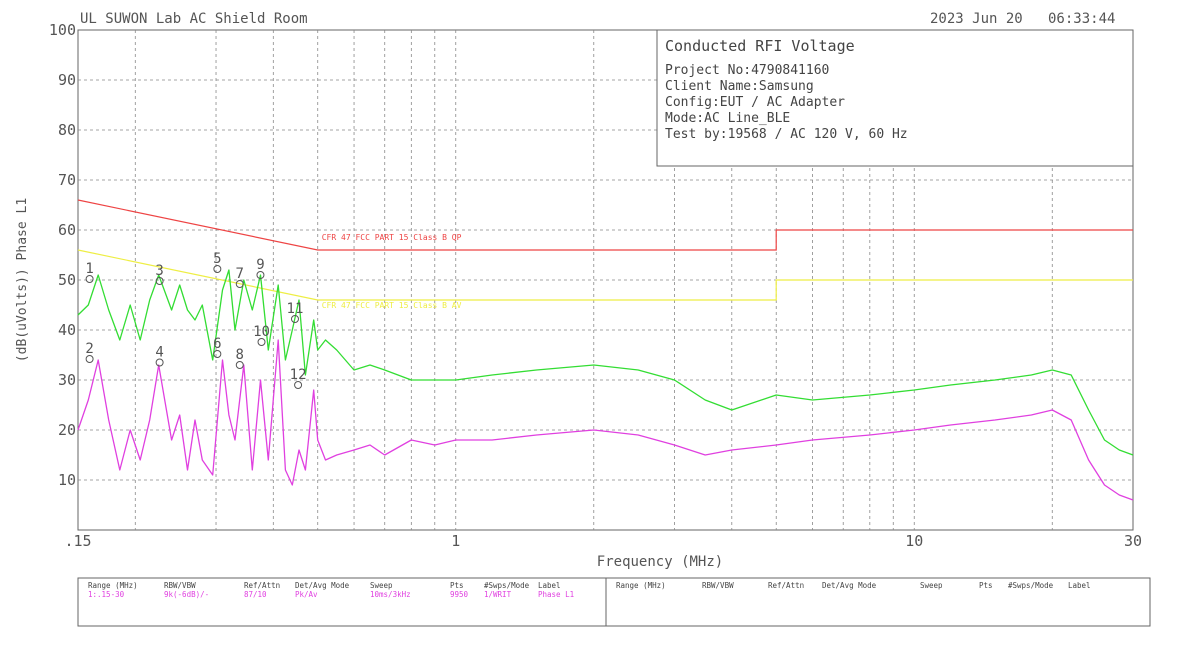 This screenshot has width=1200, height=654. Describe the element at coordinates (976, 19) in the screenshot. I see `test-date: 2023 Jun 20` at that location.